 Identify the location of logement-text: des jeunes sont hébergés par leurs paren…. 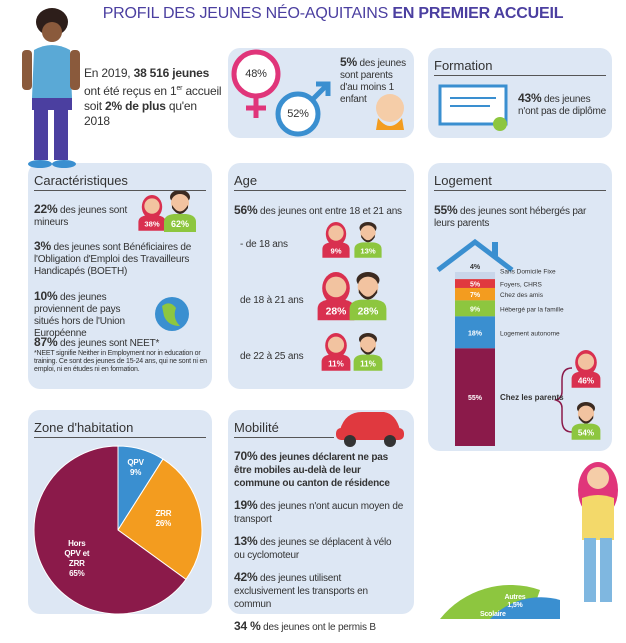
(510, 217).